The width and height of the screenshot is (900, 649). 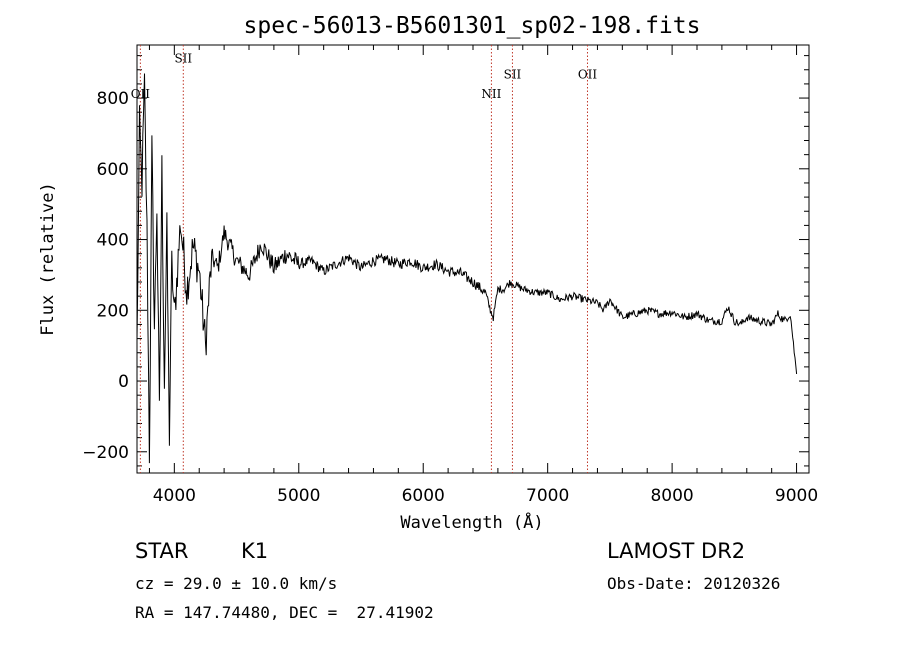 What do you see at coordinates (113, 170) in the screenshot?
I see `y-tick-label: 600` at bounding box center [113, 170].